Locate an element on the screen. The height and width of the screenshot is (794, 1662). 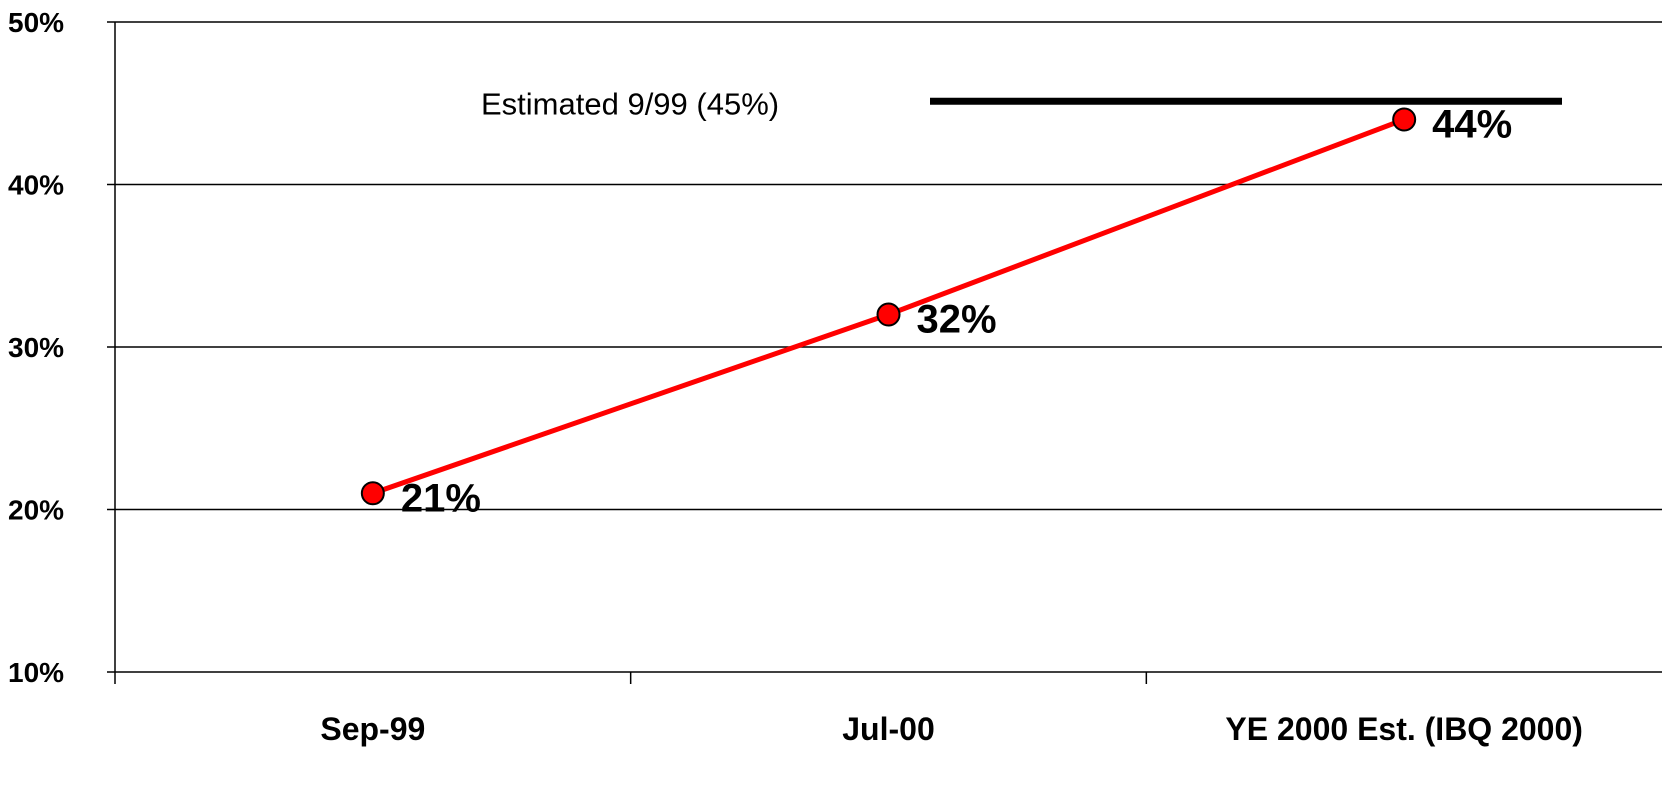
data-label: 21% is located at coordinates (441, 498).